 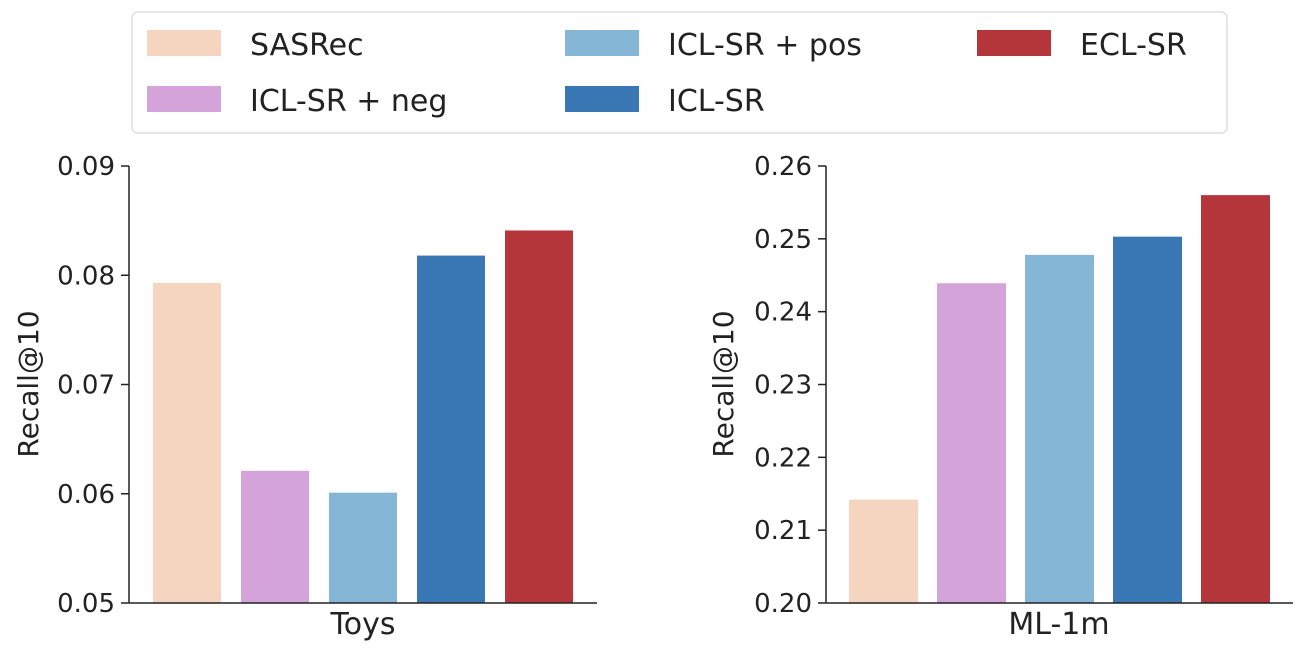 I want to click on y-tick-label-ml-1m-2: 0.22, so click(x=783, y=458).